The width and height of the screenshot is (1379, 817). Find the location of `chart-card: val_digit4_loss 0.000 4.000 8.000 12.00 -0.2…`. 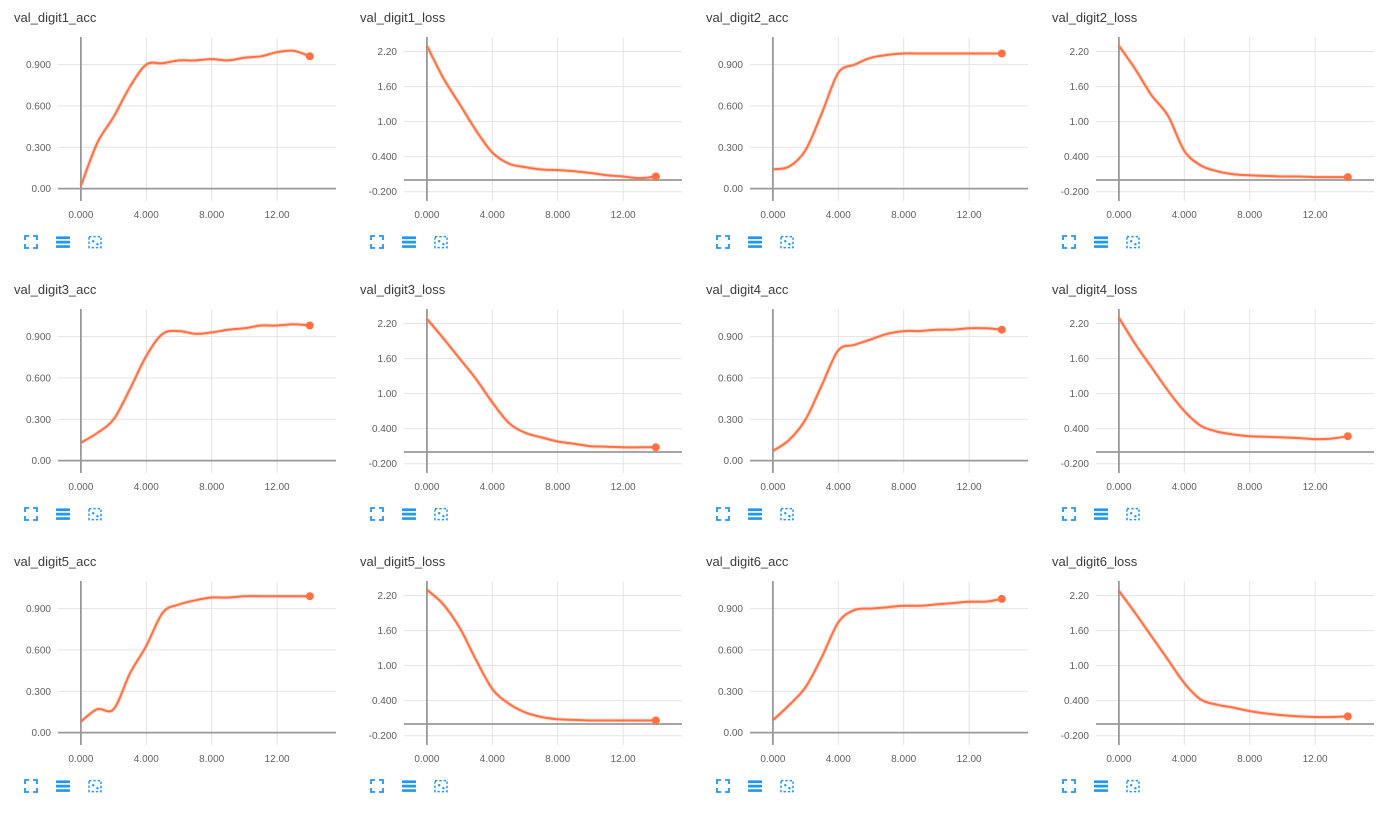

chart-card: val_digit4_loss 0.000 4.000 8.000 12.00 -0.2… is located at coordinates (1208, 408).